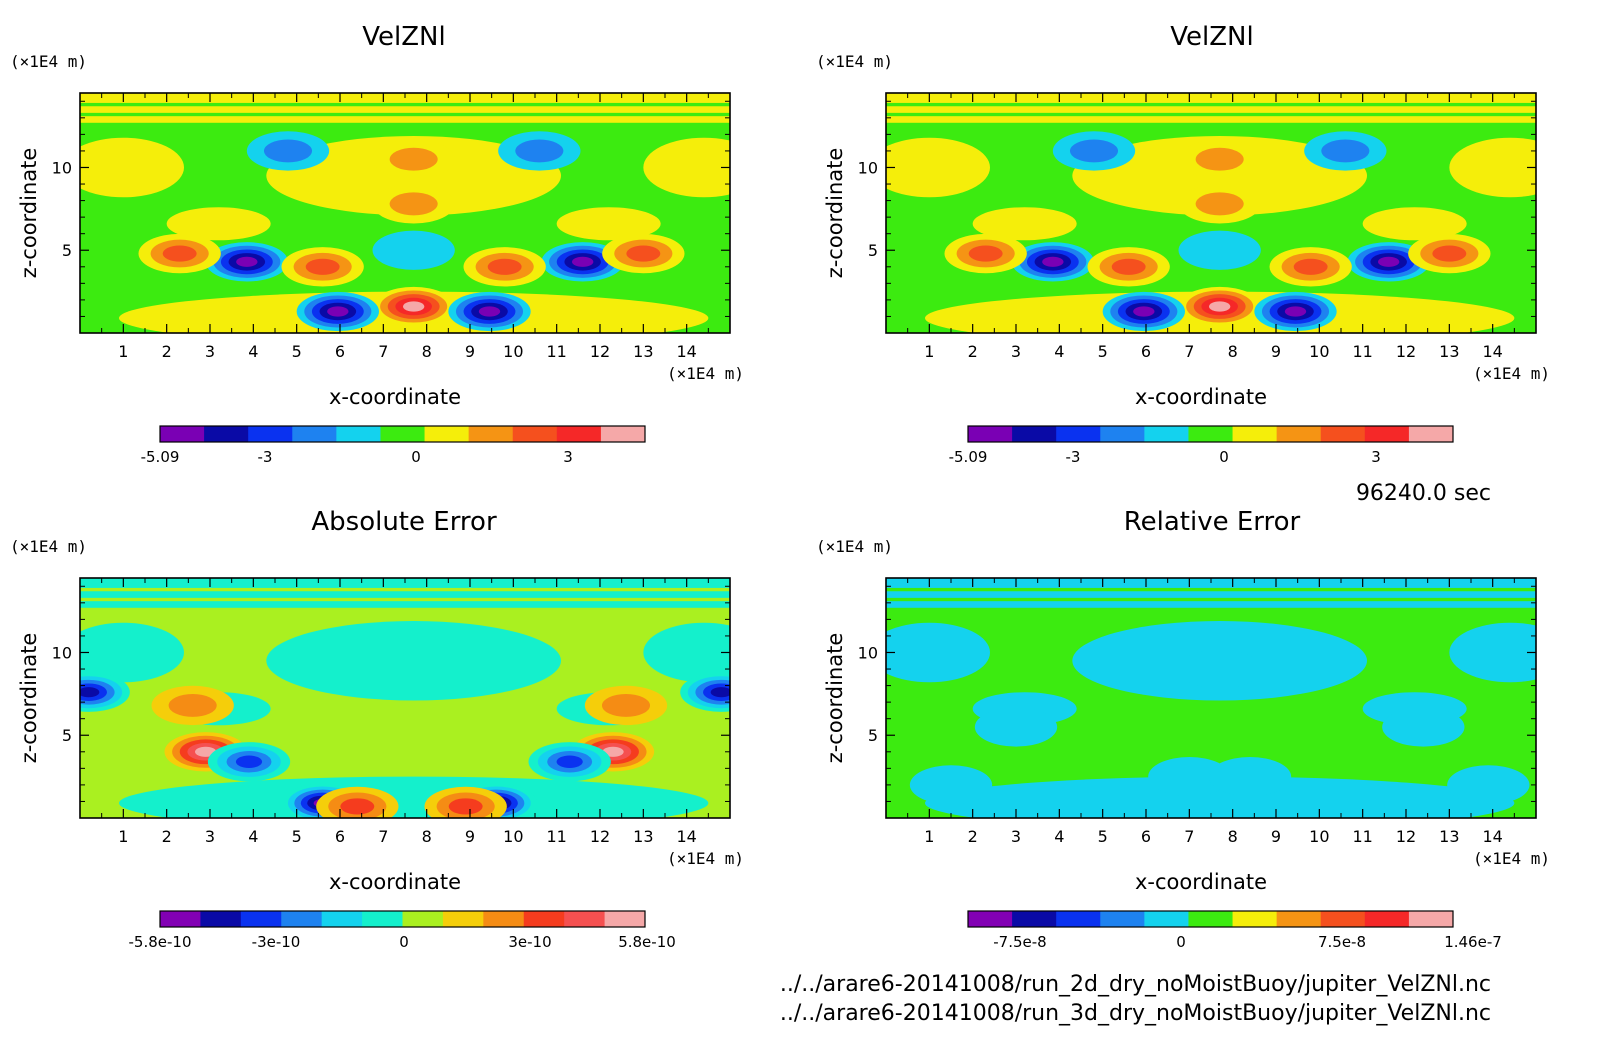  I want to click on y-tick-label-5: 5, so click(873, 735).